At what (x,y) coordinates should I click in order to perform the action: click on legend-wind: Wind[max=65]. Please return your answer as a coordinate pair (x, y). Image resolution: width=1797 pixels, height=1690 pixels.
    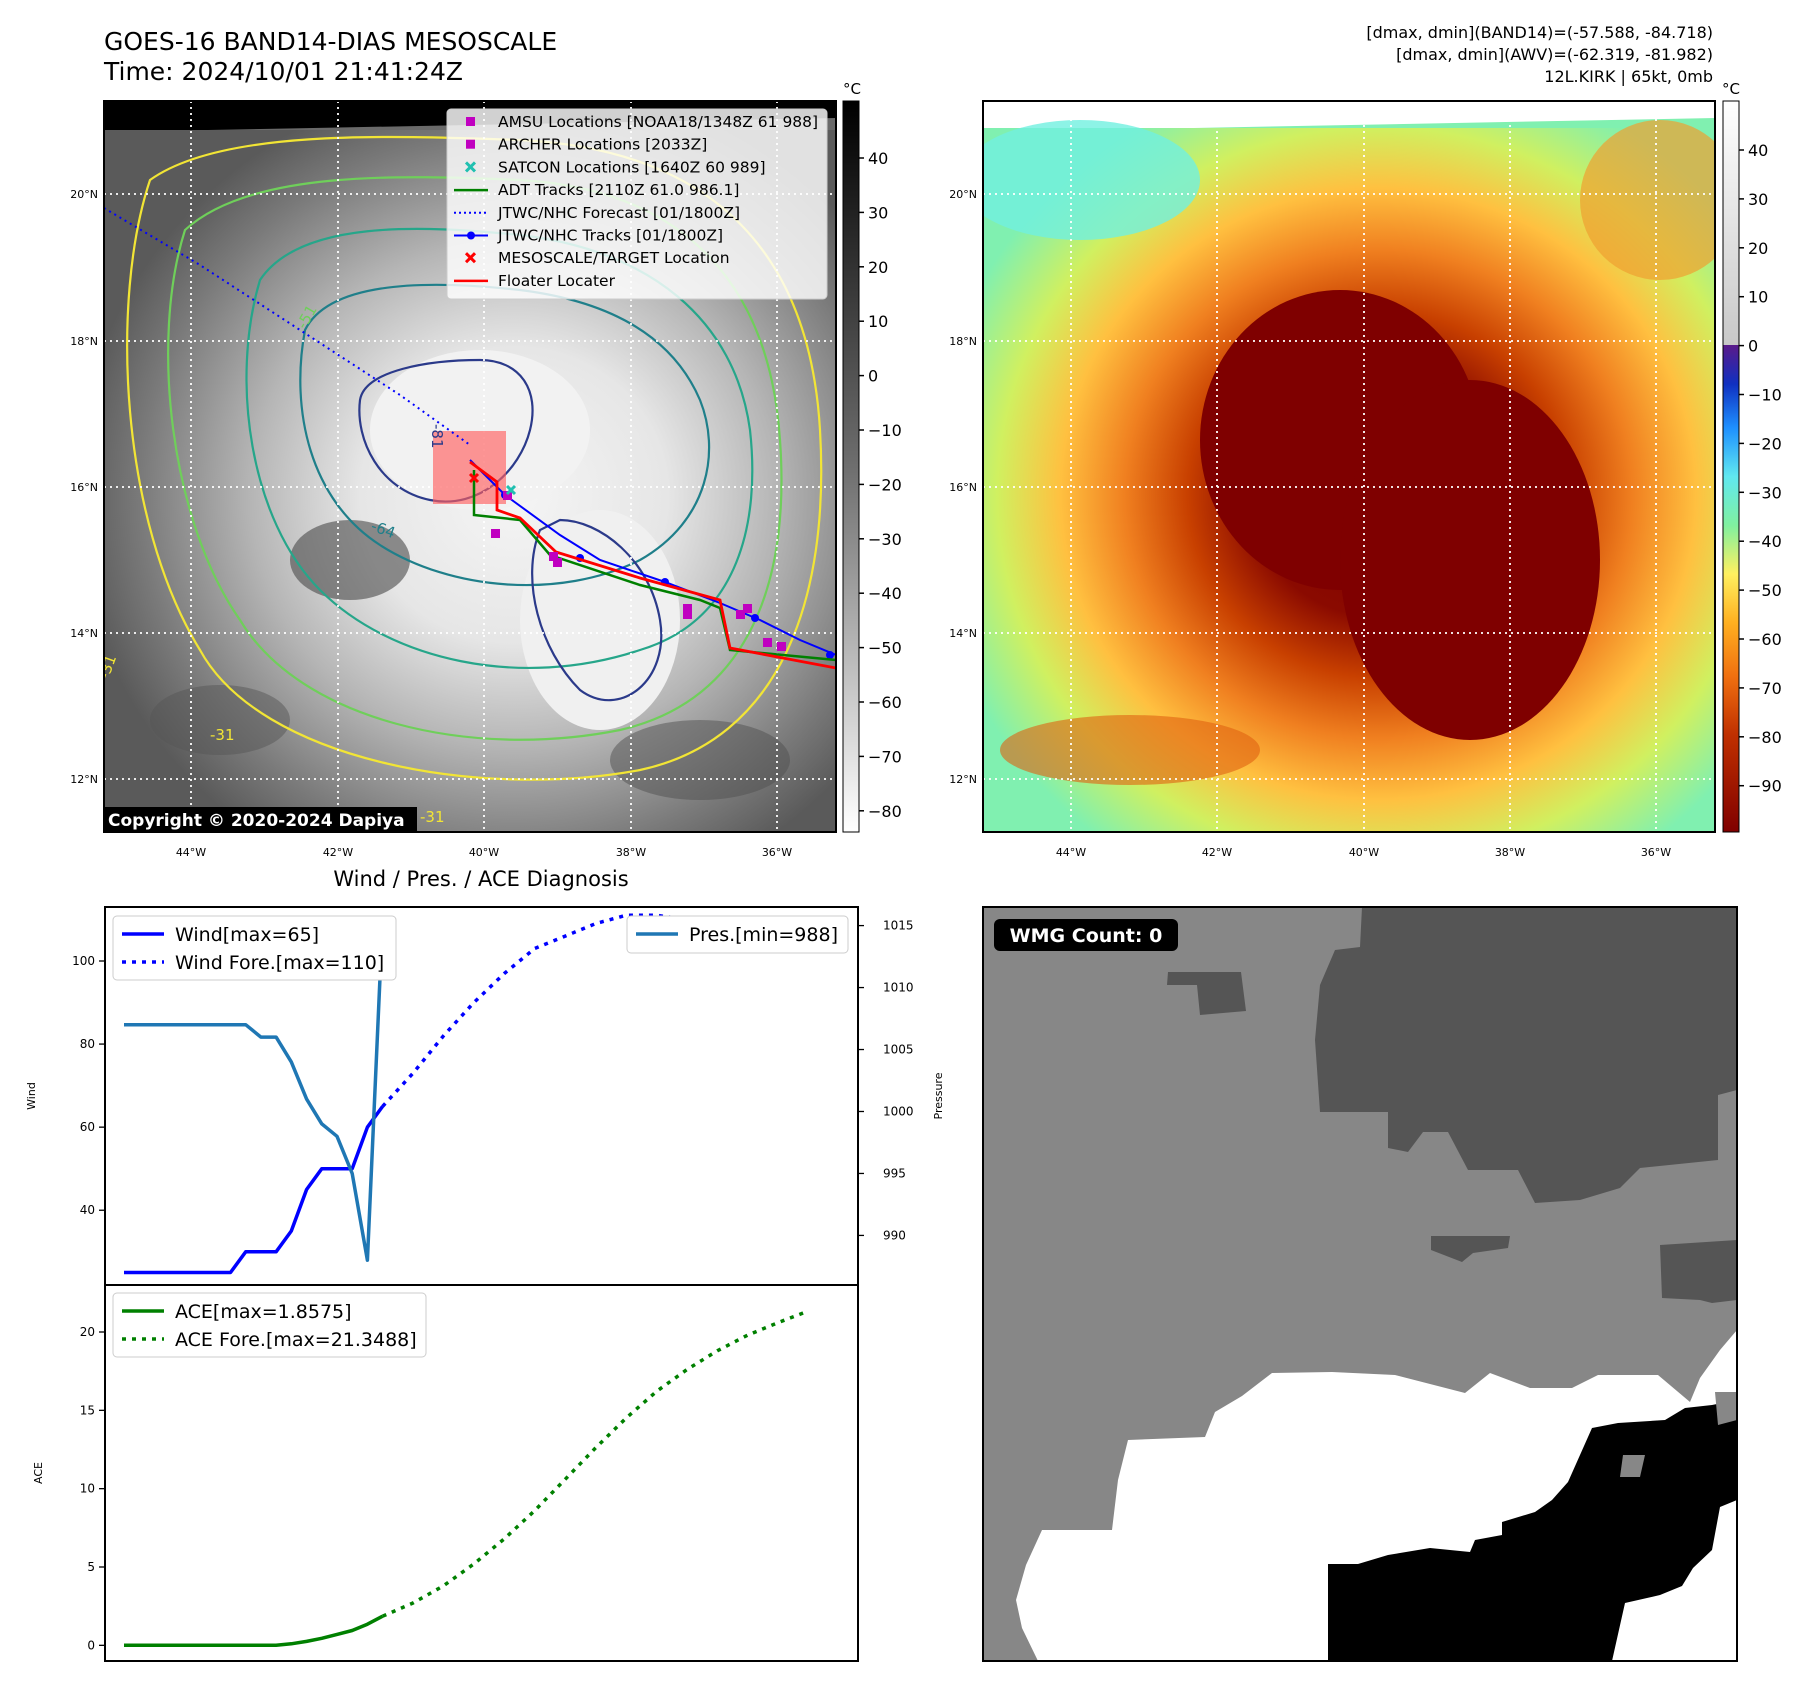
    Looking at the image, I should click on (247, 935).